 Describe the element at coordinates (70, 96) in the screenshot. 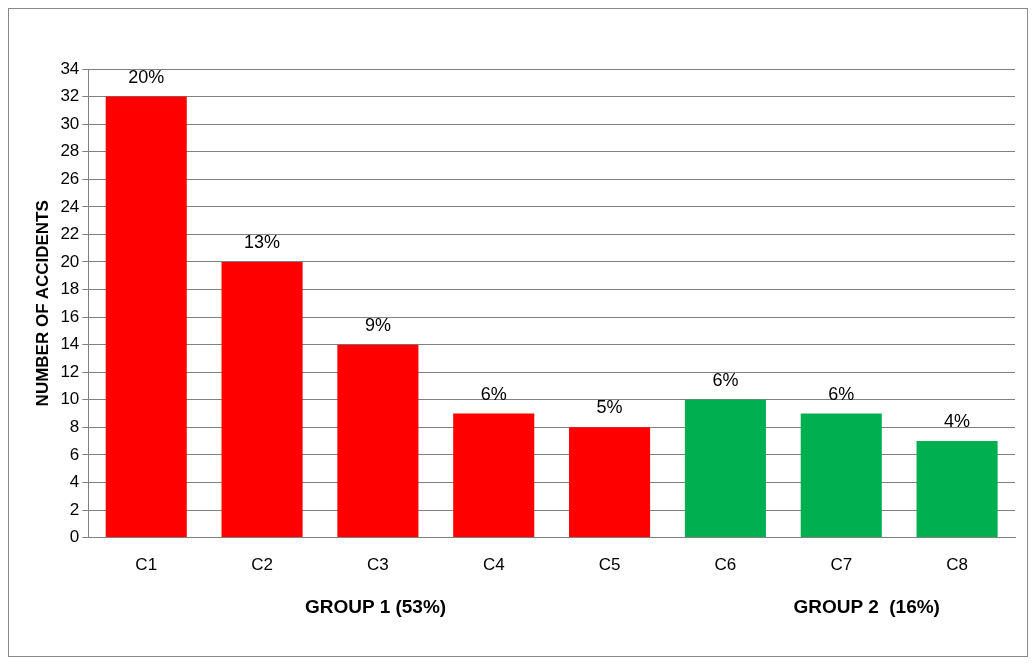

I see `y-tick-label: 32` at that location.